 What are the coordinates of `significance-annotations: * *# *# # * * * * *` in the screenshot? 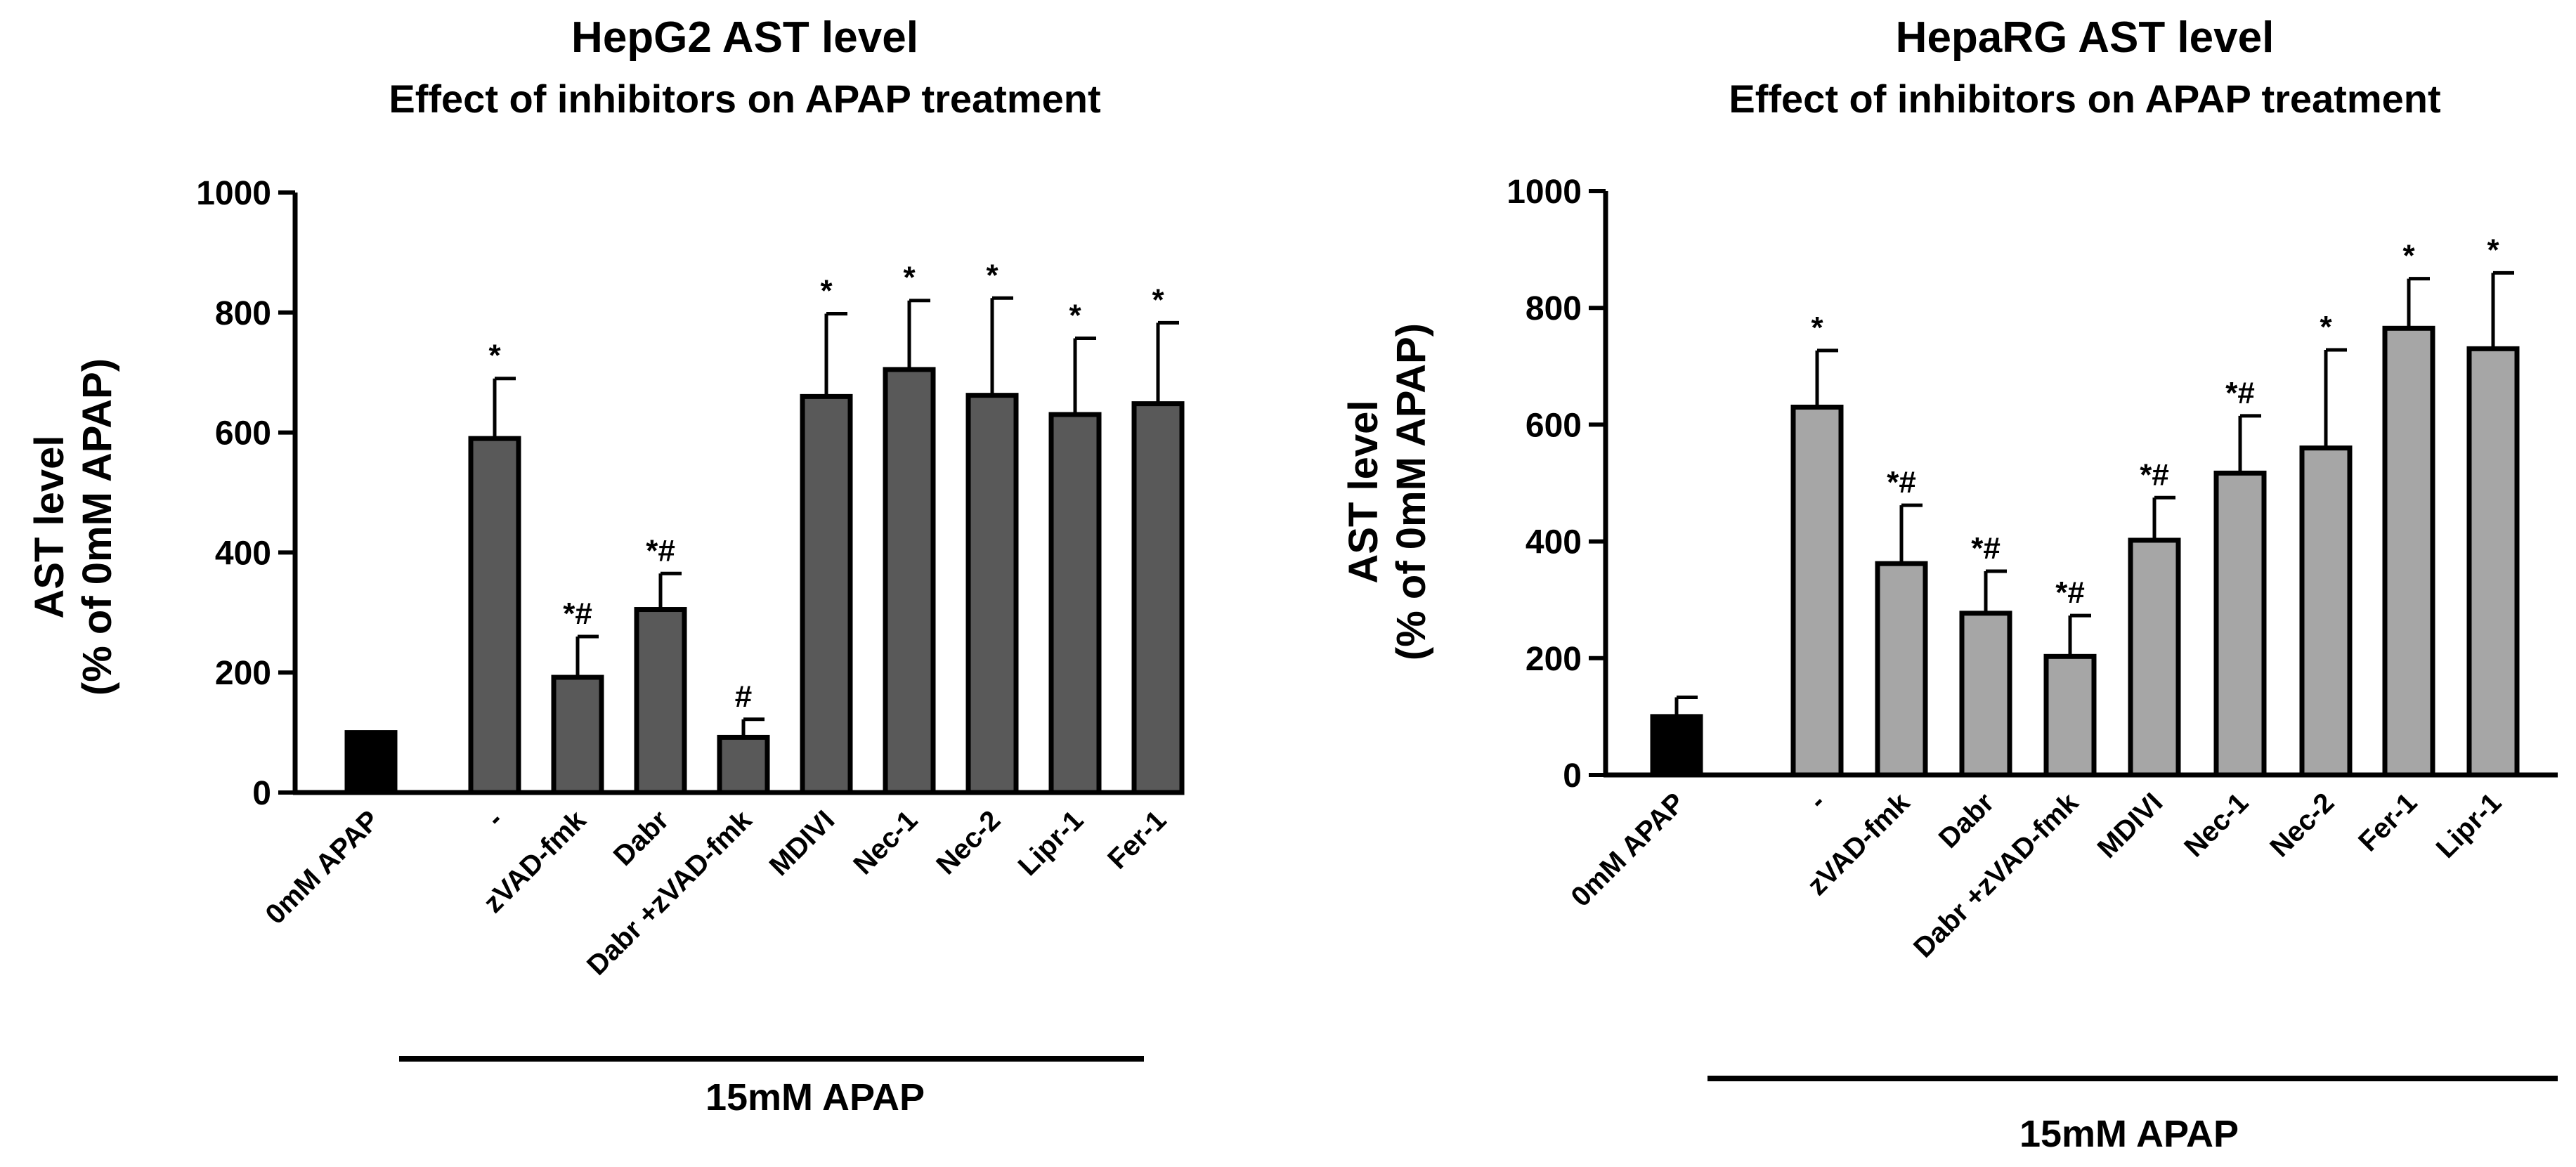 It's located at (826, 486).